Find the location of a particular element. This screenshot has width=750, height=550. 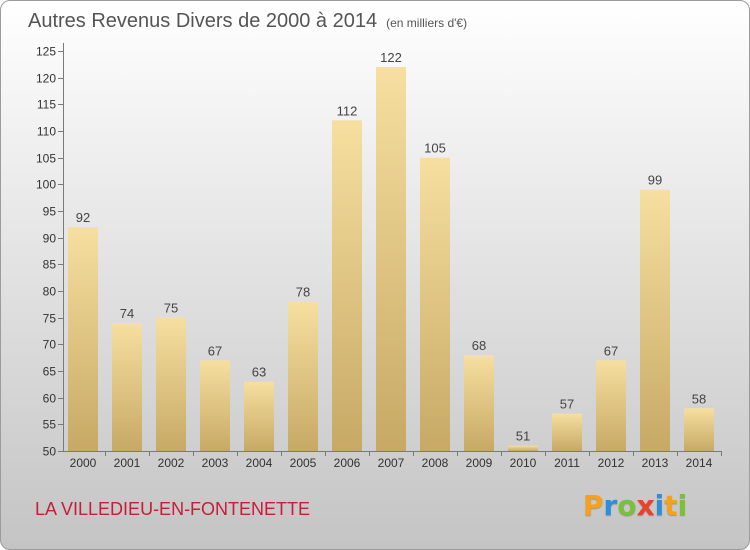

y-tick-label: 65 is located at coordinates (50, 372).